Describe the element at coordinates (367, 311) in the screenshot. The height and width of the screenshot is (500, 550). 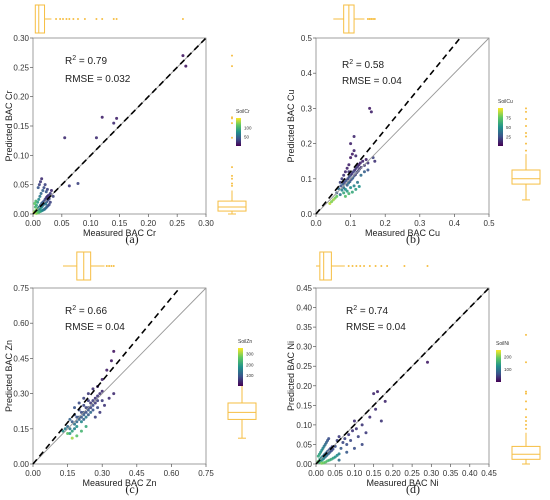
I see `r2-annotation: R2 = 0.74` at that location.